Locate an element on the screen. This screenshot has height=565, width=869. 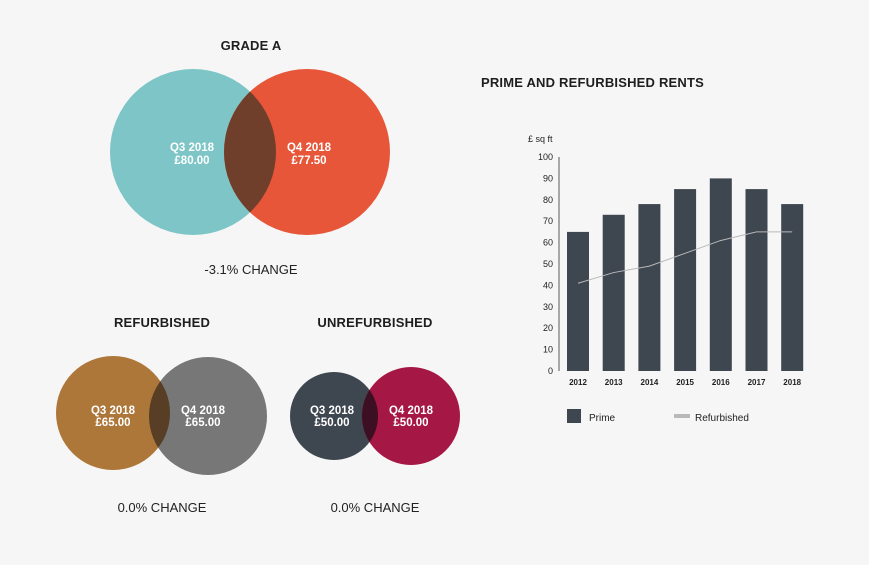
venn-refurbished-q4-circle is located at coordinates (208, 416).